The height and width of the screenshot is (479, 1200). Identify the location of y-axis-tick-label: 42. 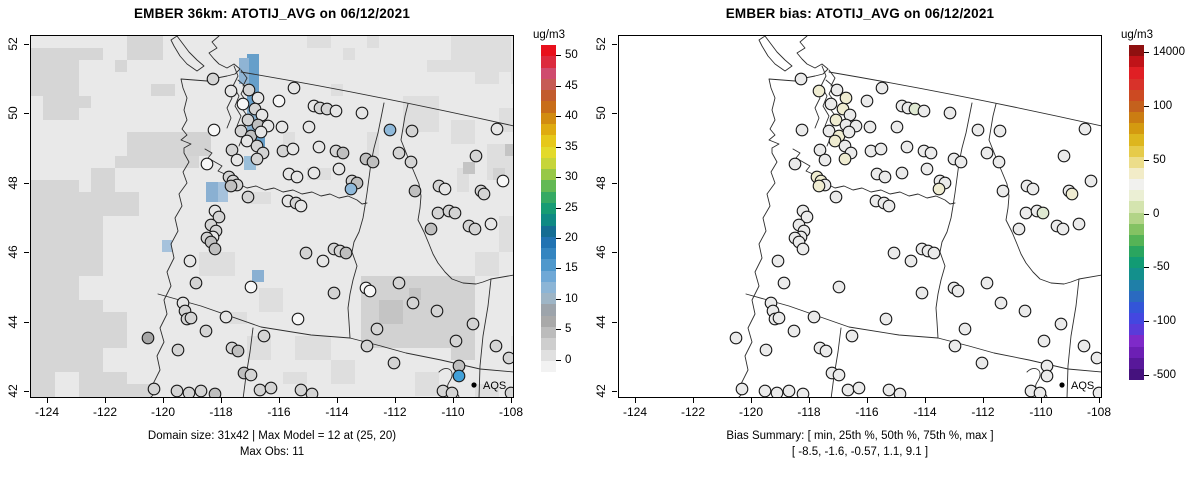
(601, 391).